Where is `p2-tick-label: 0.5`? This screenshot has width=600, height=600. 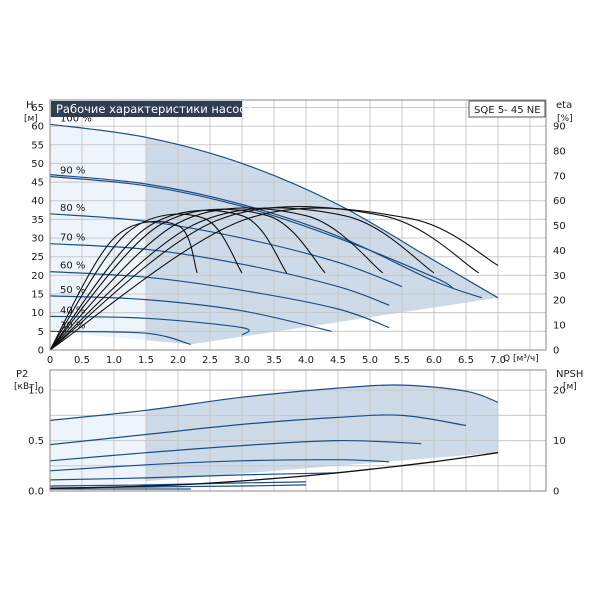
p2-tick-label: 0.5 is located at coordinates (36, 441).